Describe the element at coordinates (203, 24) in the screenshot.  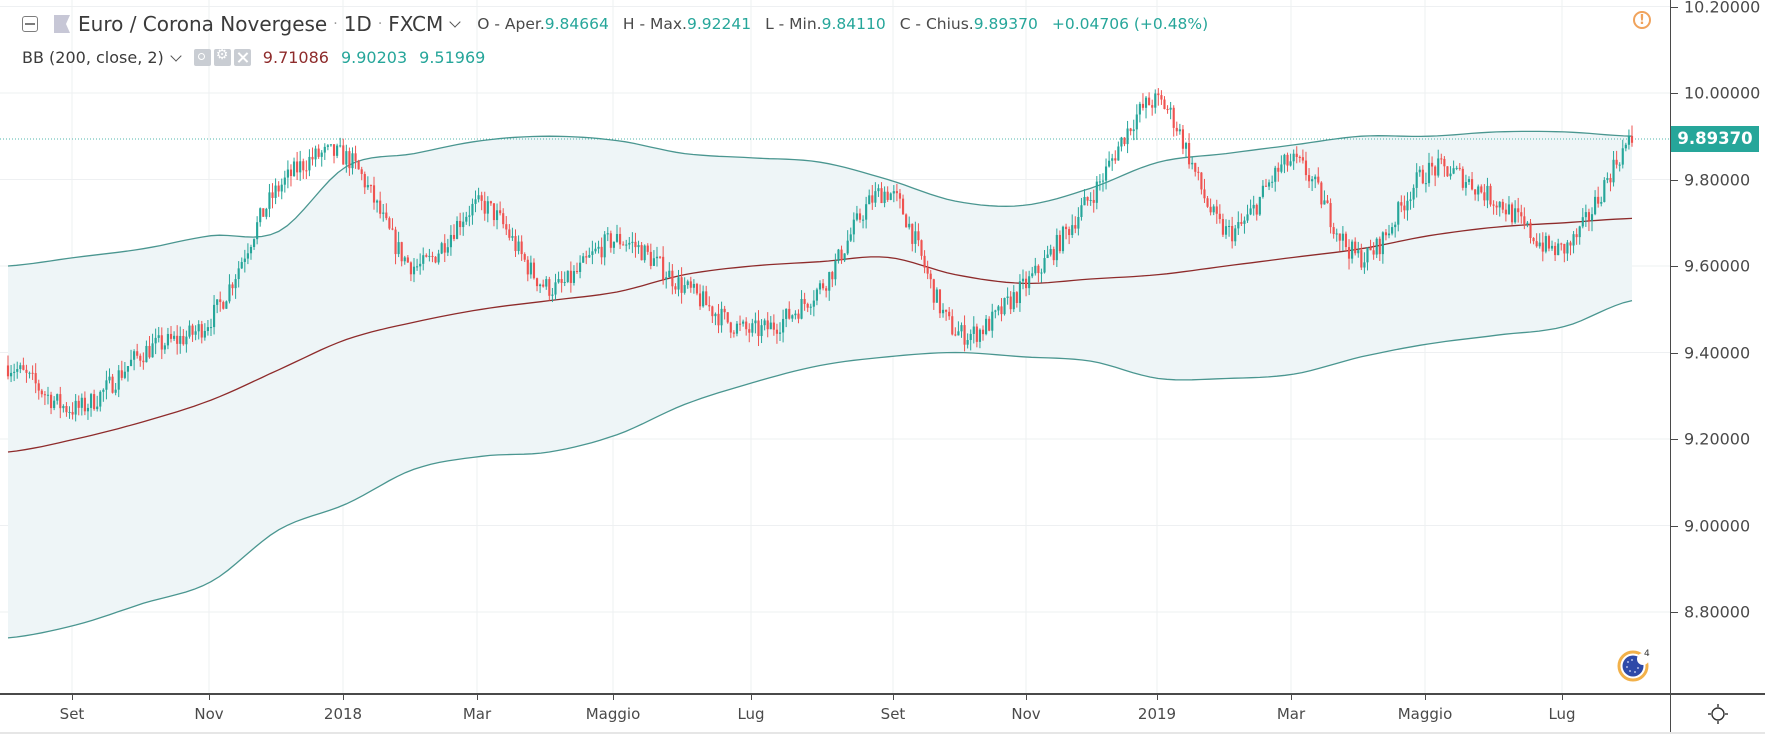
I see `symbol-name: Euro / Corona Novergese` at that location.